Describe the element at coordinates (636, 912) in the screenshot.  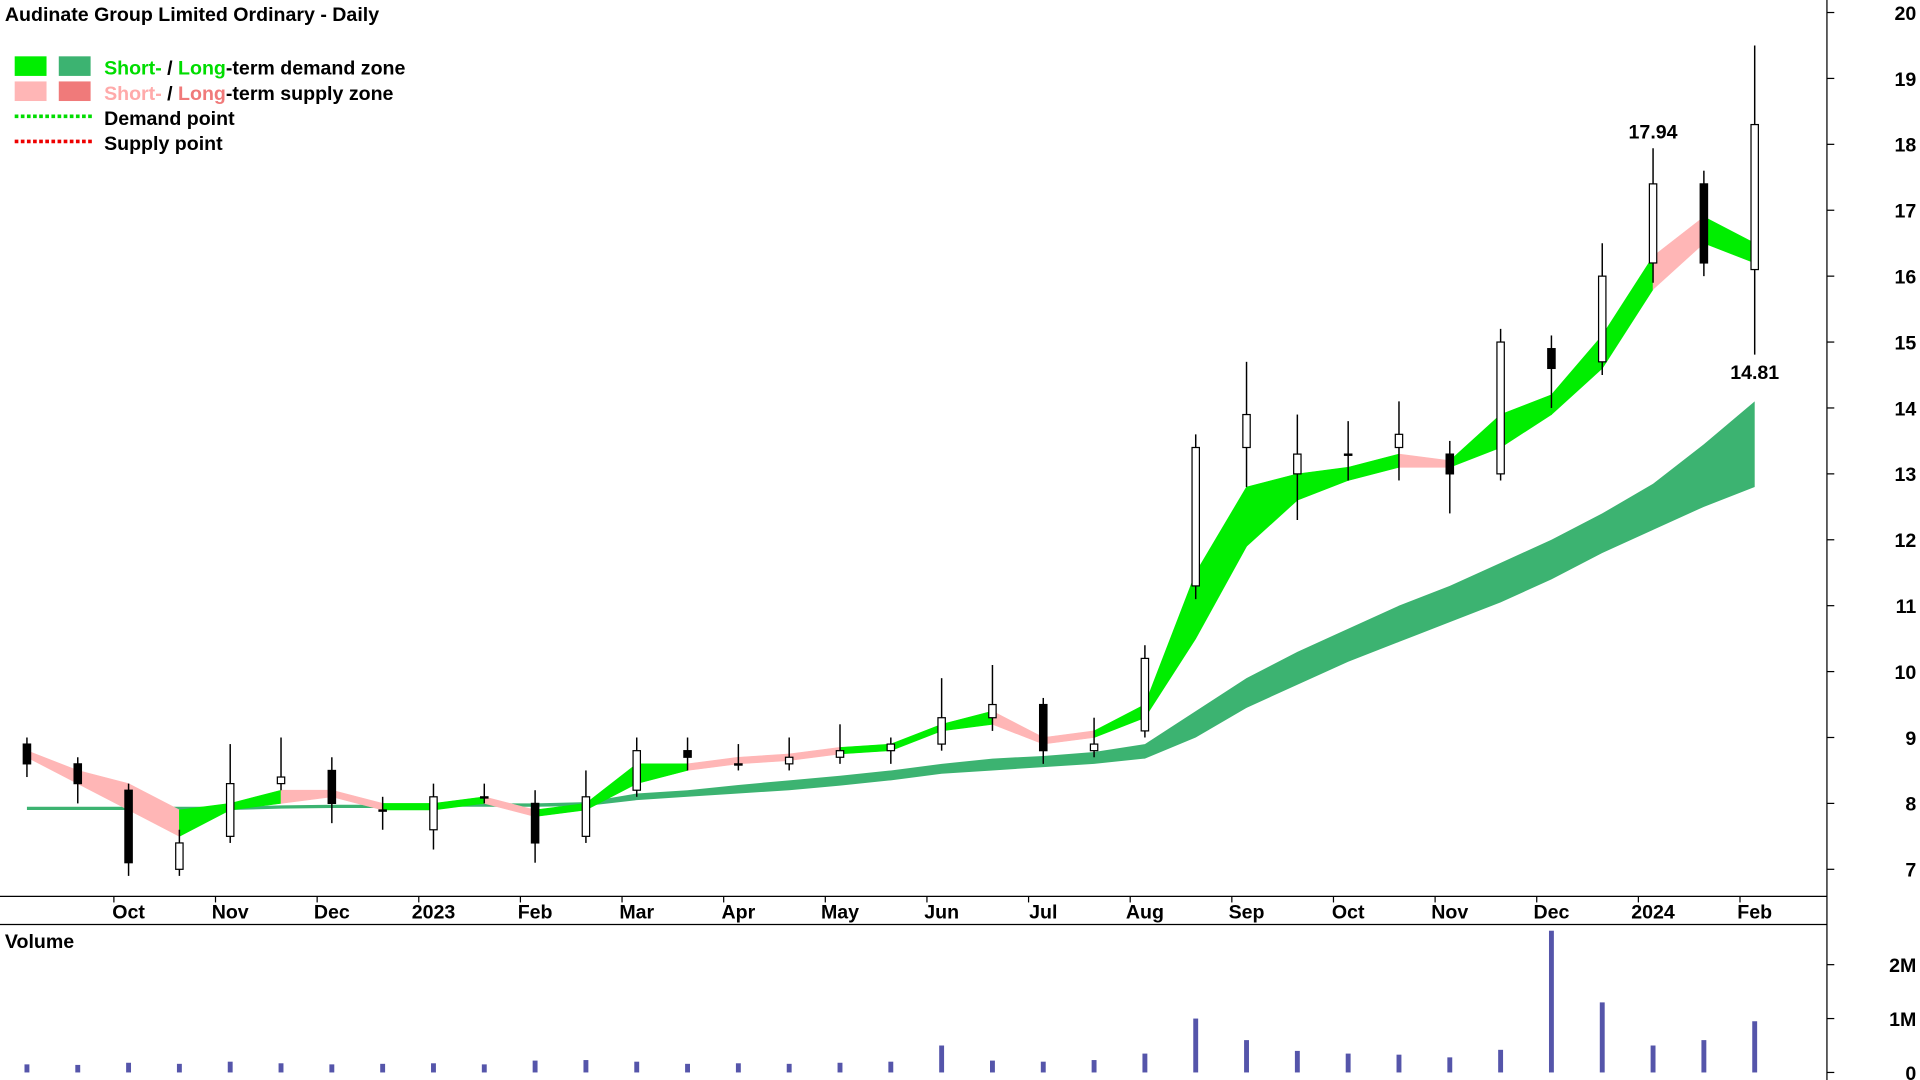
I see `x-tick-label: Mar` at that location.